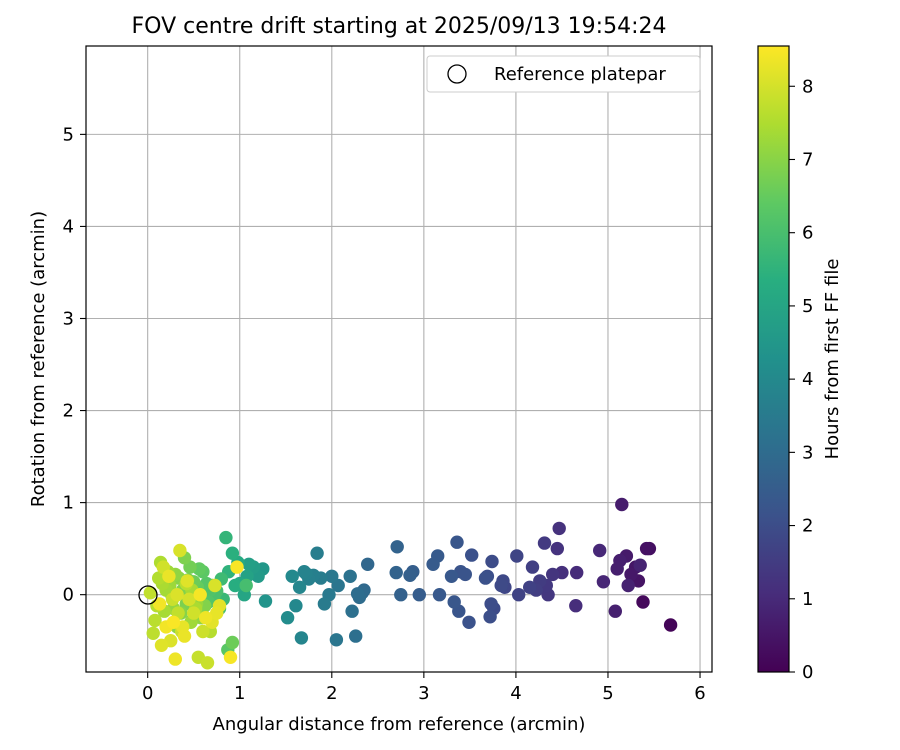  What do you see at coordinates (801, 379) in the screenshot?
I see `colorbar-ticks: 0 1 2 3 4 5 6 7 8` at bounding box center [801, 379].